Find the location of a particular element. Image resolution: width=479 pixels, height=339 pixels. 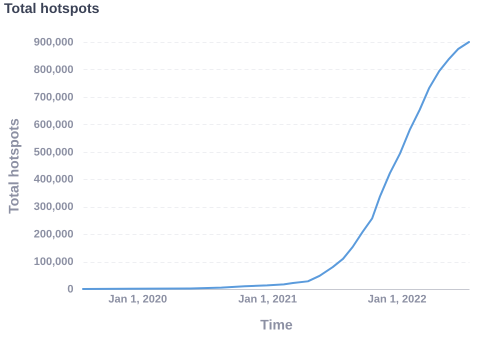

y-tick-label: 100,000 is located at coordinates (54, 262).